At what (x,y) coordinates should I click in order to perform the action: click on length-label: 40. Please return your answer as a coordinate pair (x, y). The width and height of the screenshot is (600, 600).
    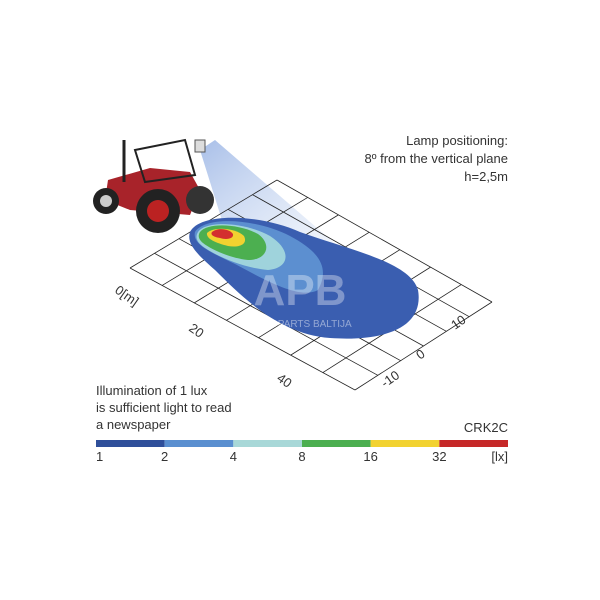
    Looking at the image, I should click on (284, 380).